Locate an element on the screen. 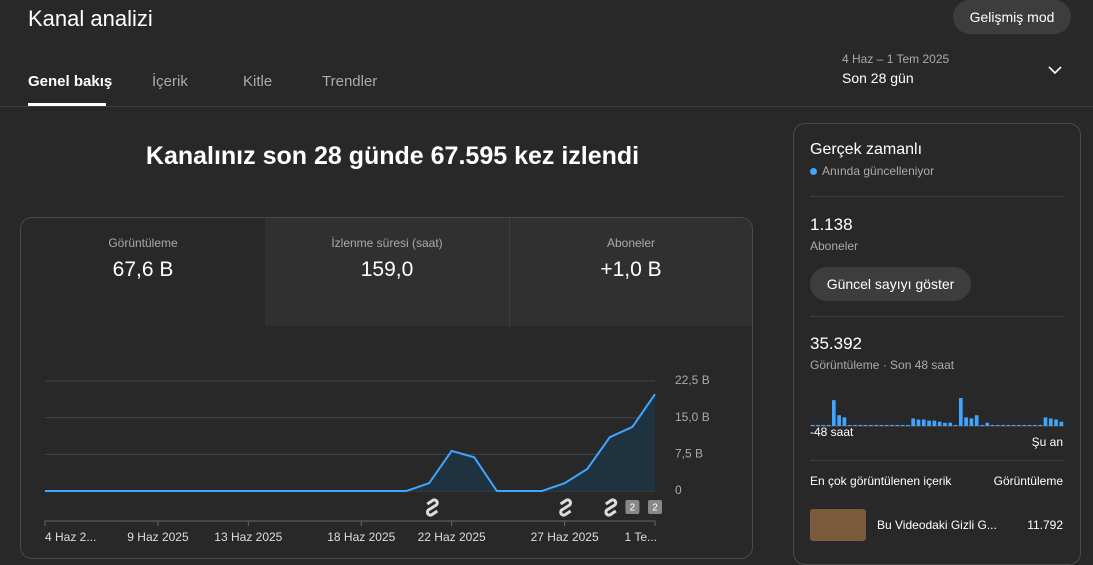 The width and height of the screenshot is (1093, 565). metric-bg is located at coordinates (508, 272).